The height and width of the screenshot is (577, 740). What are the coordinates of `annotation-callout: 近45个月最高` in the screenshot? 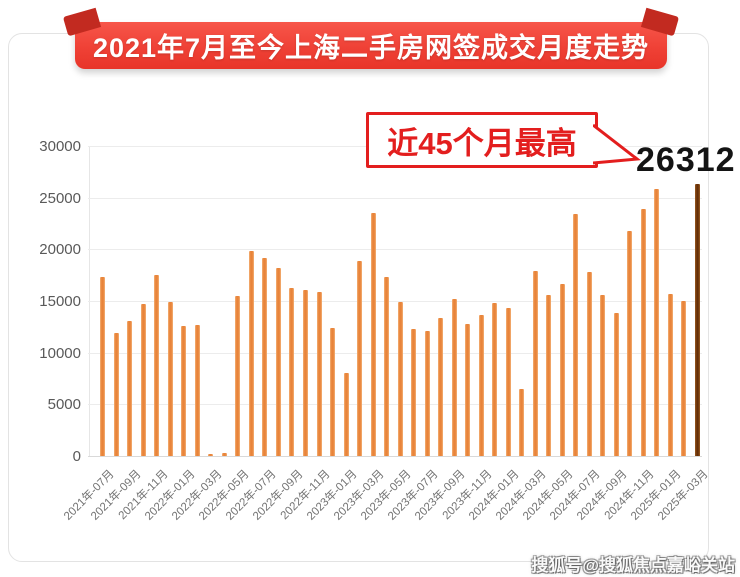 It's located at (482, 140).